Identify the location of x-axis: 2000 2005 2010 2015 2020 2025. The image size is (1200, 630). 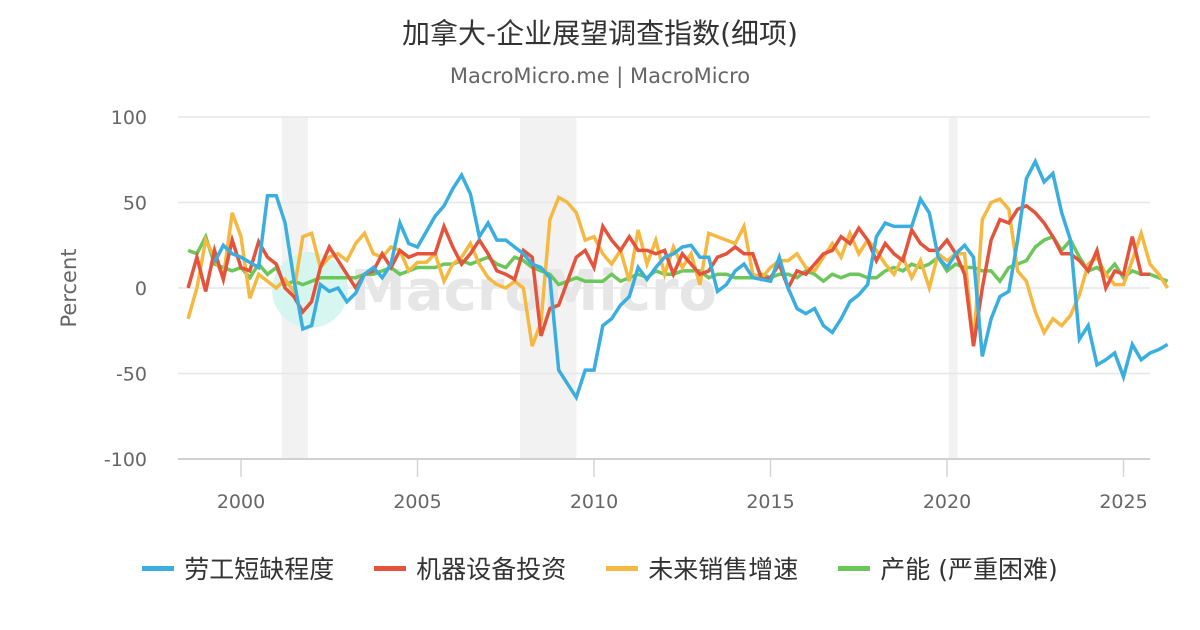
(682, 486).